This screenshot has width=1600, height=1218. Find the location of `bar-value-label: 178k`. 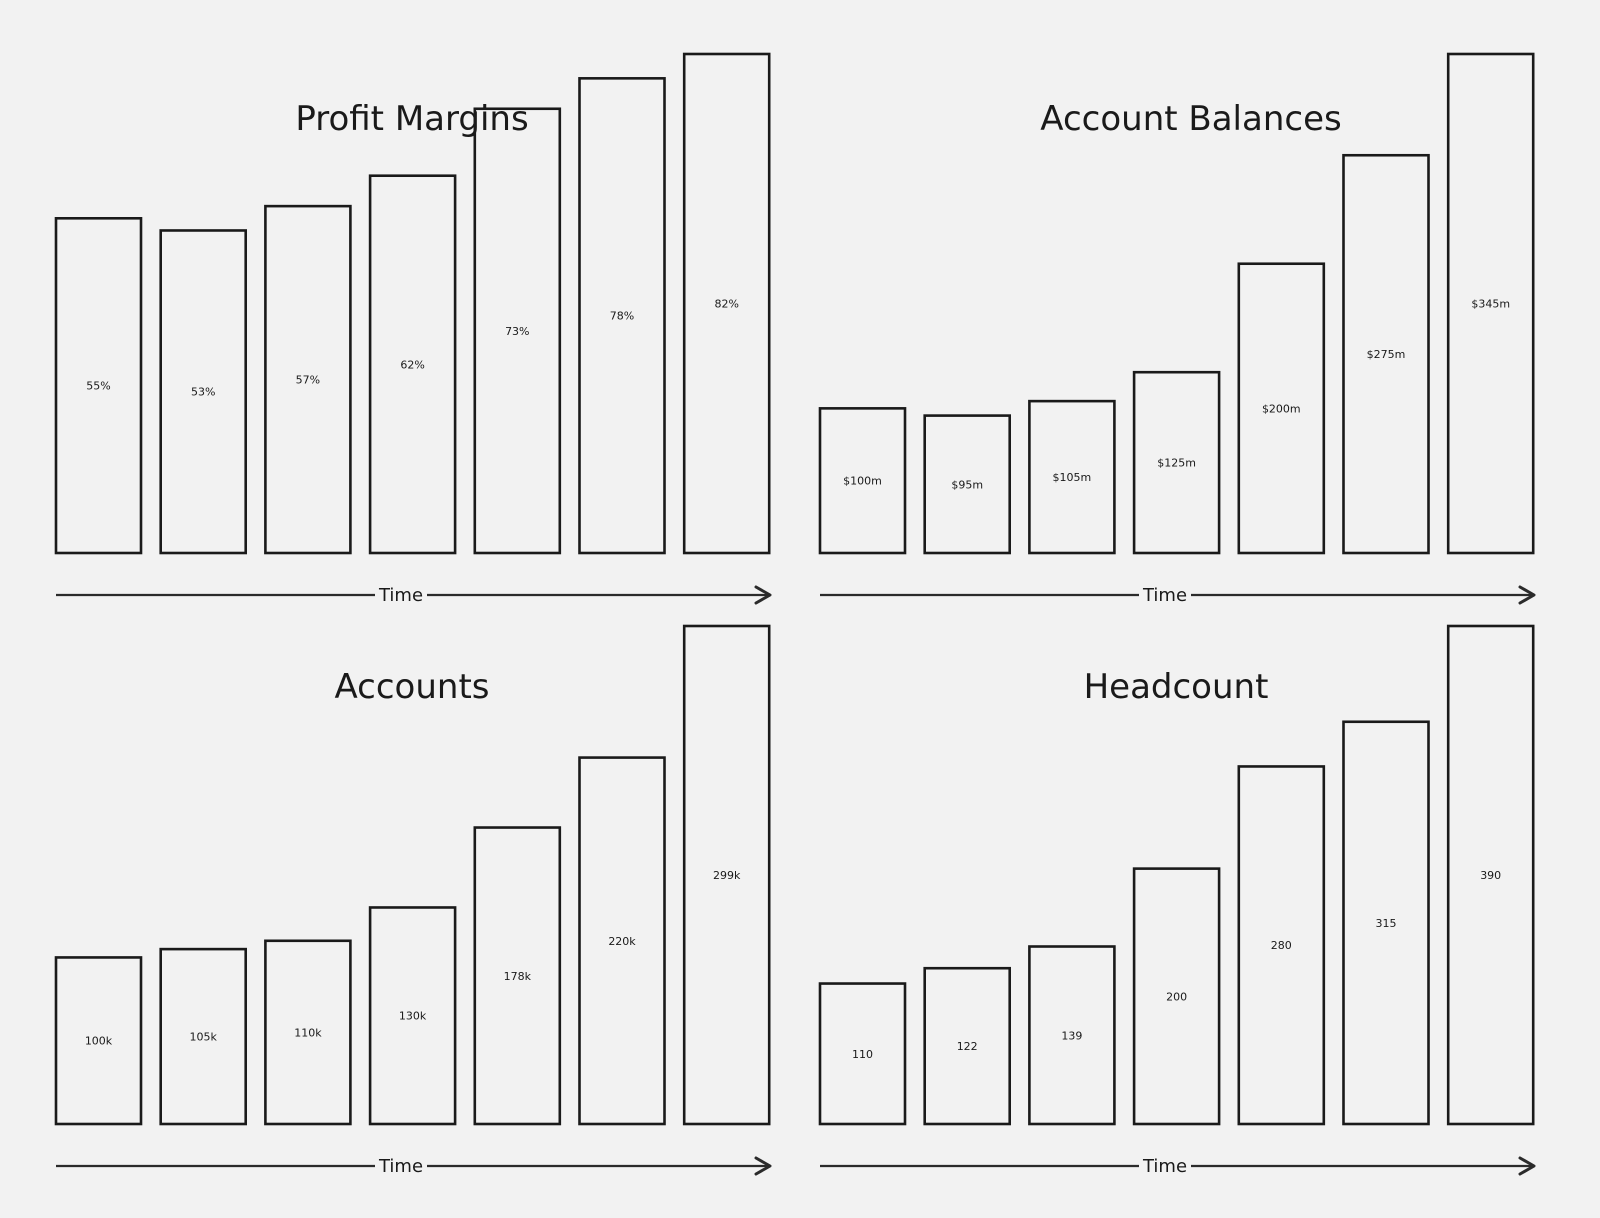

bar-value-label: 178k is located at coordinates (518, 976).